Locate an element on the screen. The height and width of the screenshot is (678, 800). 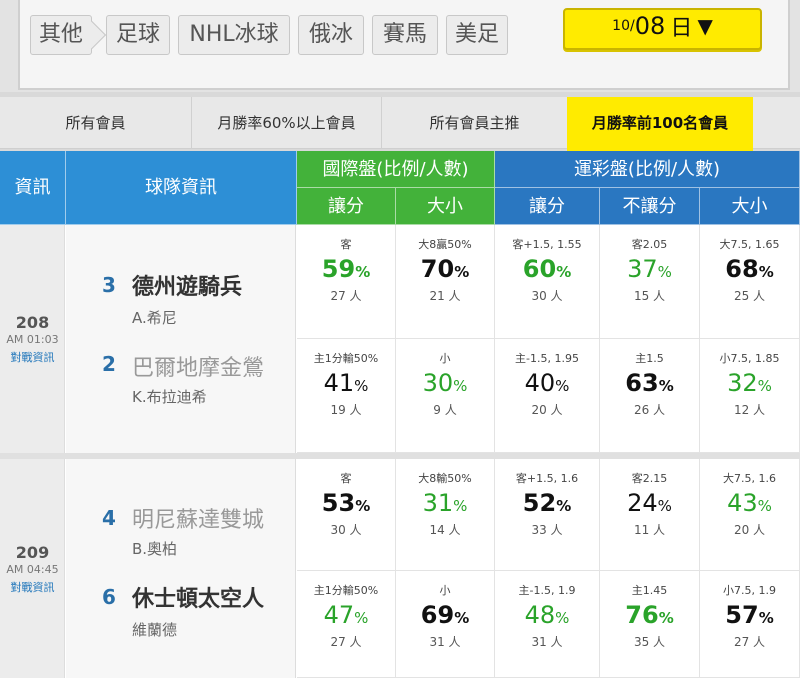
sport-category-bar: 其他 足球 NHL冰球 俄冰 賽馬 美足 10/08 日 ▼ is located at coordinates (400, 46).